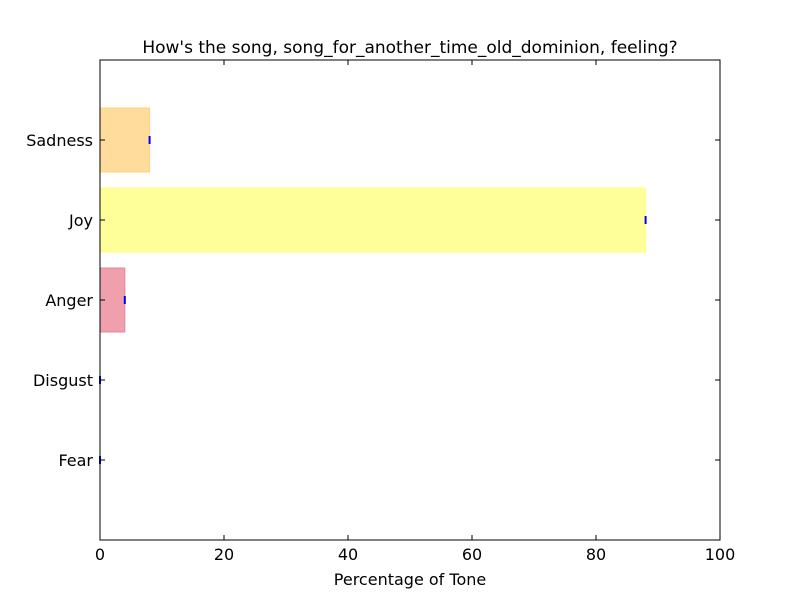 The width and height of the screenshot is (800, 600). I want to click on bar-joy, so click(373, 220).